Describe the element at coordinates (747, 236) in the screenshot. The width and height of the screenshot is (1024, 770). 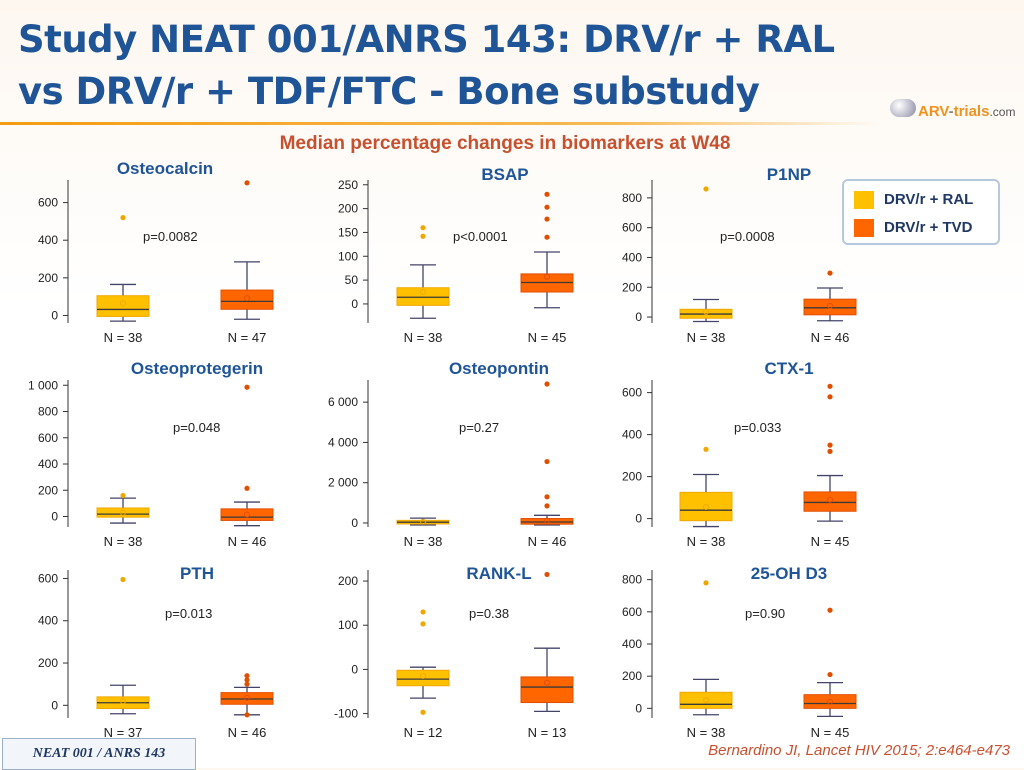
I see `p-value-p1np: p=0.0008` at that location.